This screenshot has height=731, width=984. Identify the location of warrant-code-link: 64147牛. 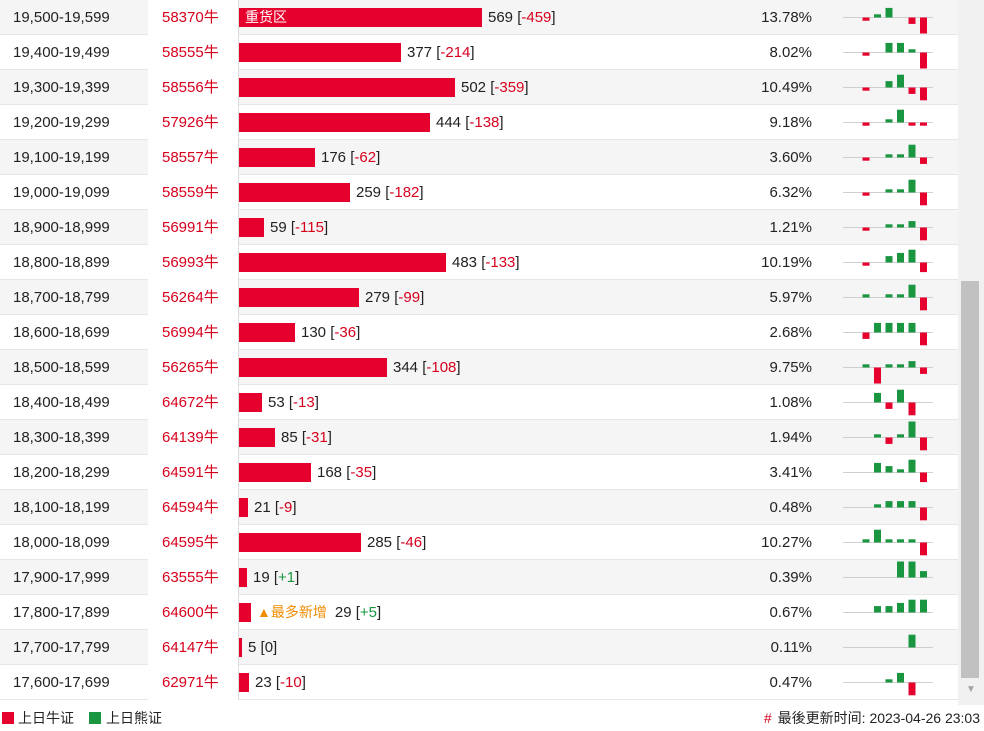
(190, 647).